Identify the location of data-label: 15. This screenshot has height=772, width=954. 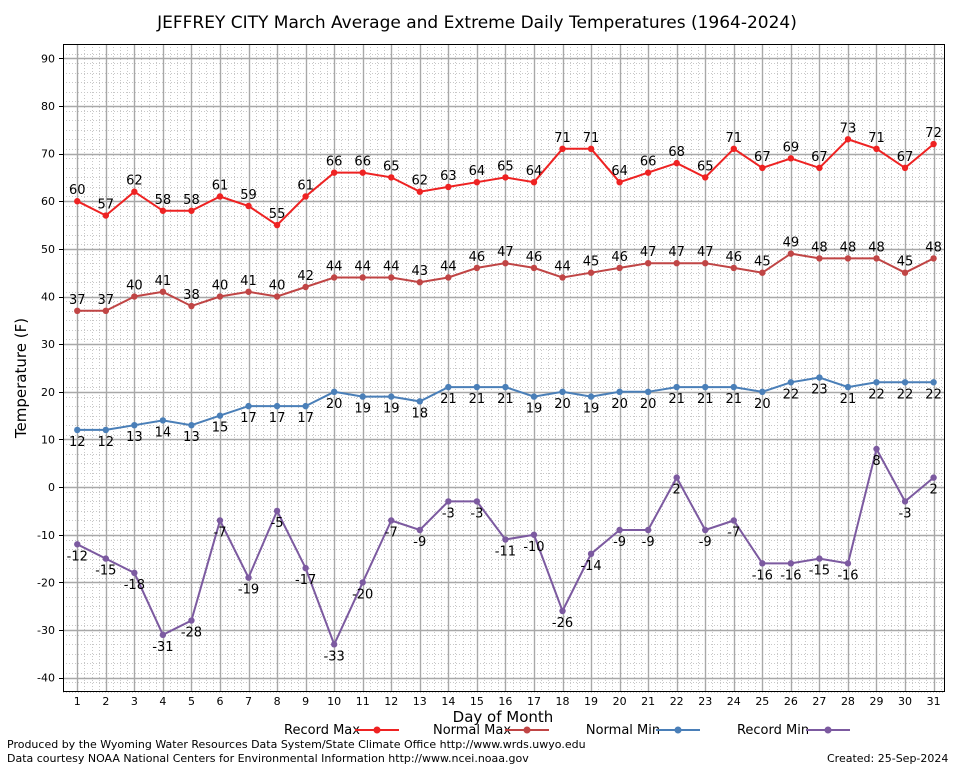
(220, 428).